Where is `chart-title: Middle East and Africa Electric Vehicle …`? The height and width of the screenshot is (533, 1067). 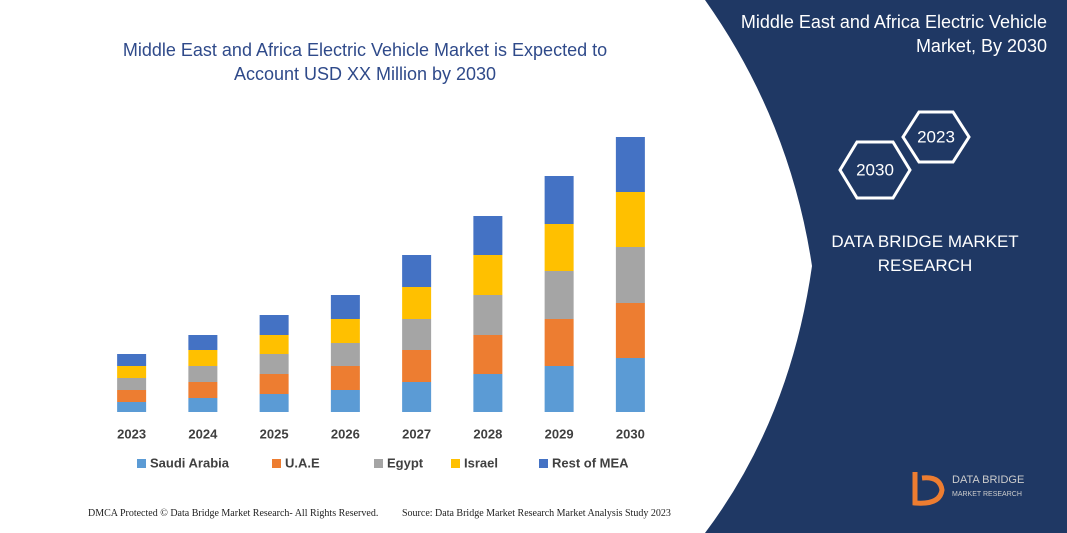
chart-title: Middle East and Africa Electric Vehicle … is located at coordinates (365, 62).